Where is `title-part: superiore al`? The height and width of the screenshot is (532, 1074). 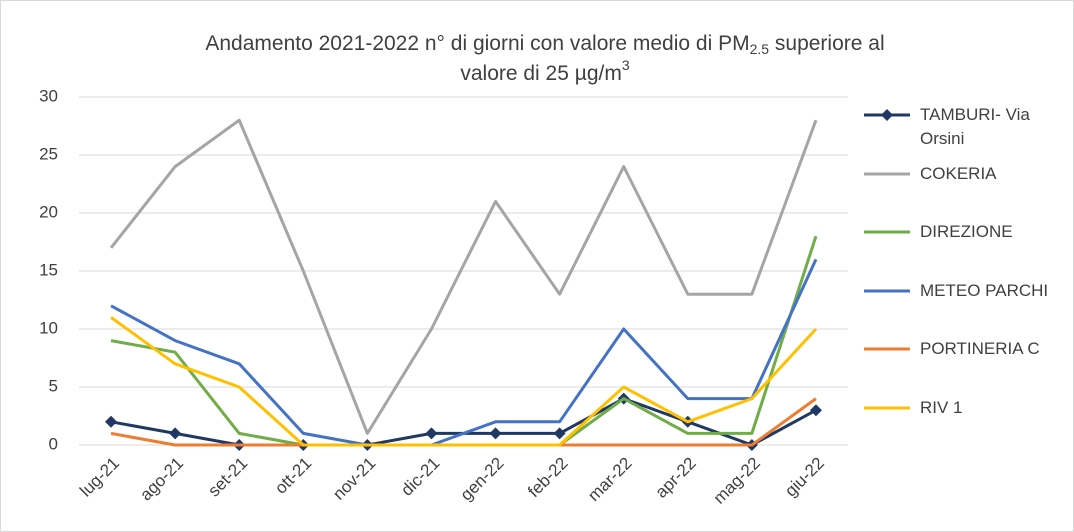
title-part: superiore al is located at coordinates (827, 43).